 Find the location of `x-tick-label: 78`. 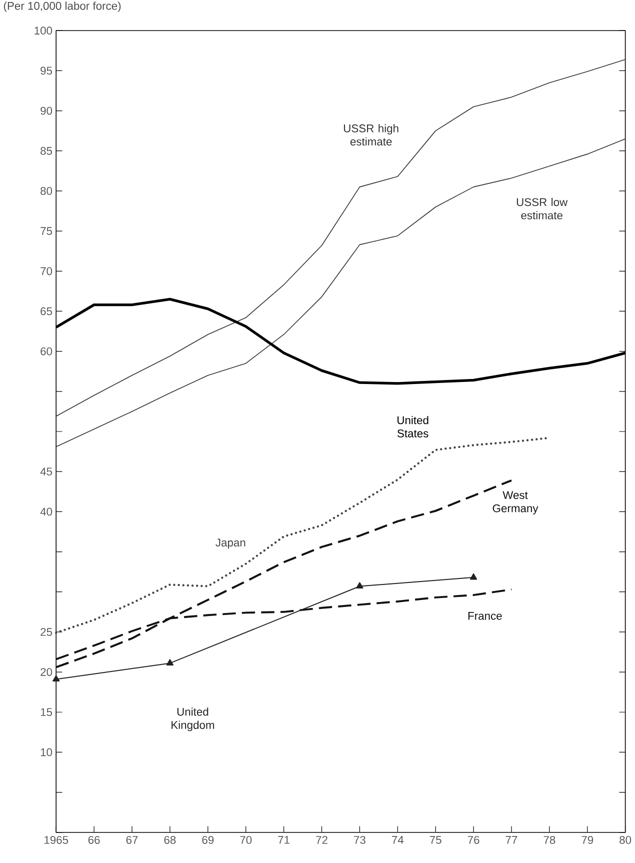

x-tick-label: 78 is located at coordinates (550, 840).